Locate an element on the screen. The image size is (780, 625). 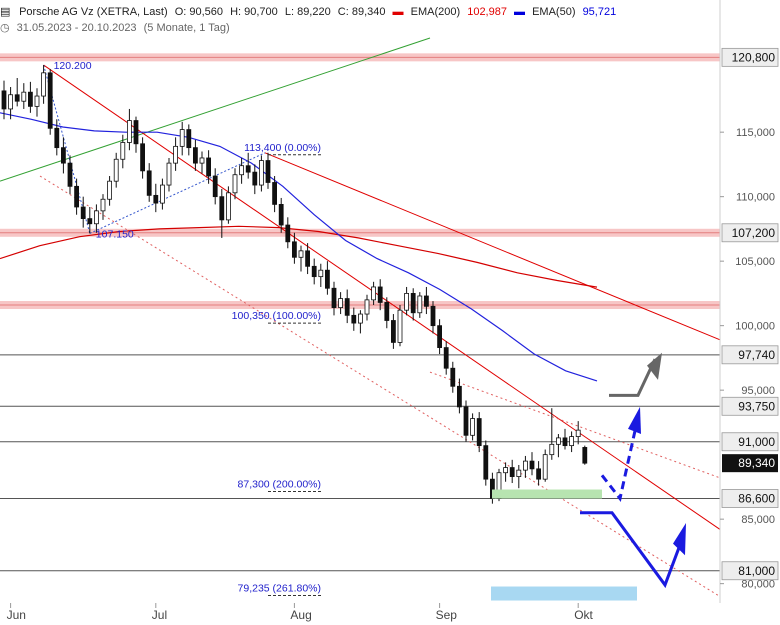
date-range: 31.05.2023 - 20.10.2023 is located at coordinates (76, 28).